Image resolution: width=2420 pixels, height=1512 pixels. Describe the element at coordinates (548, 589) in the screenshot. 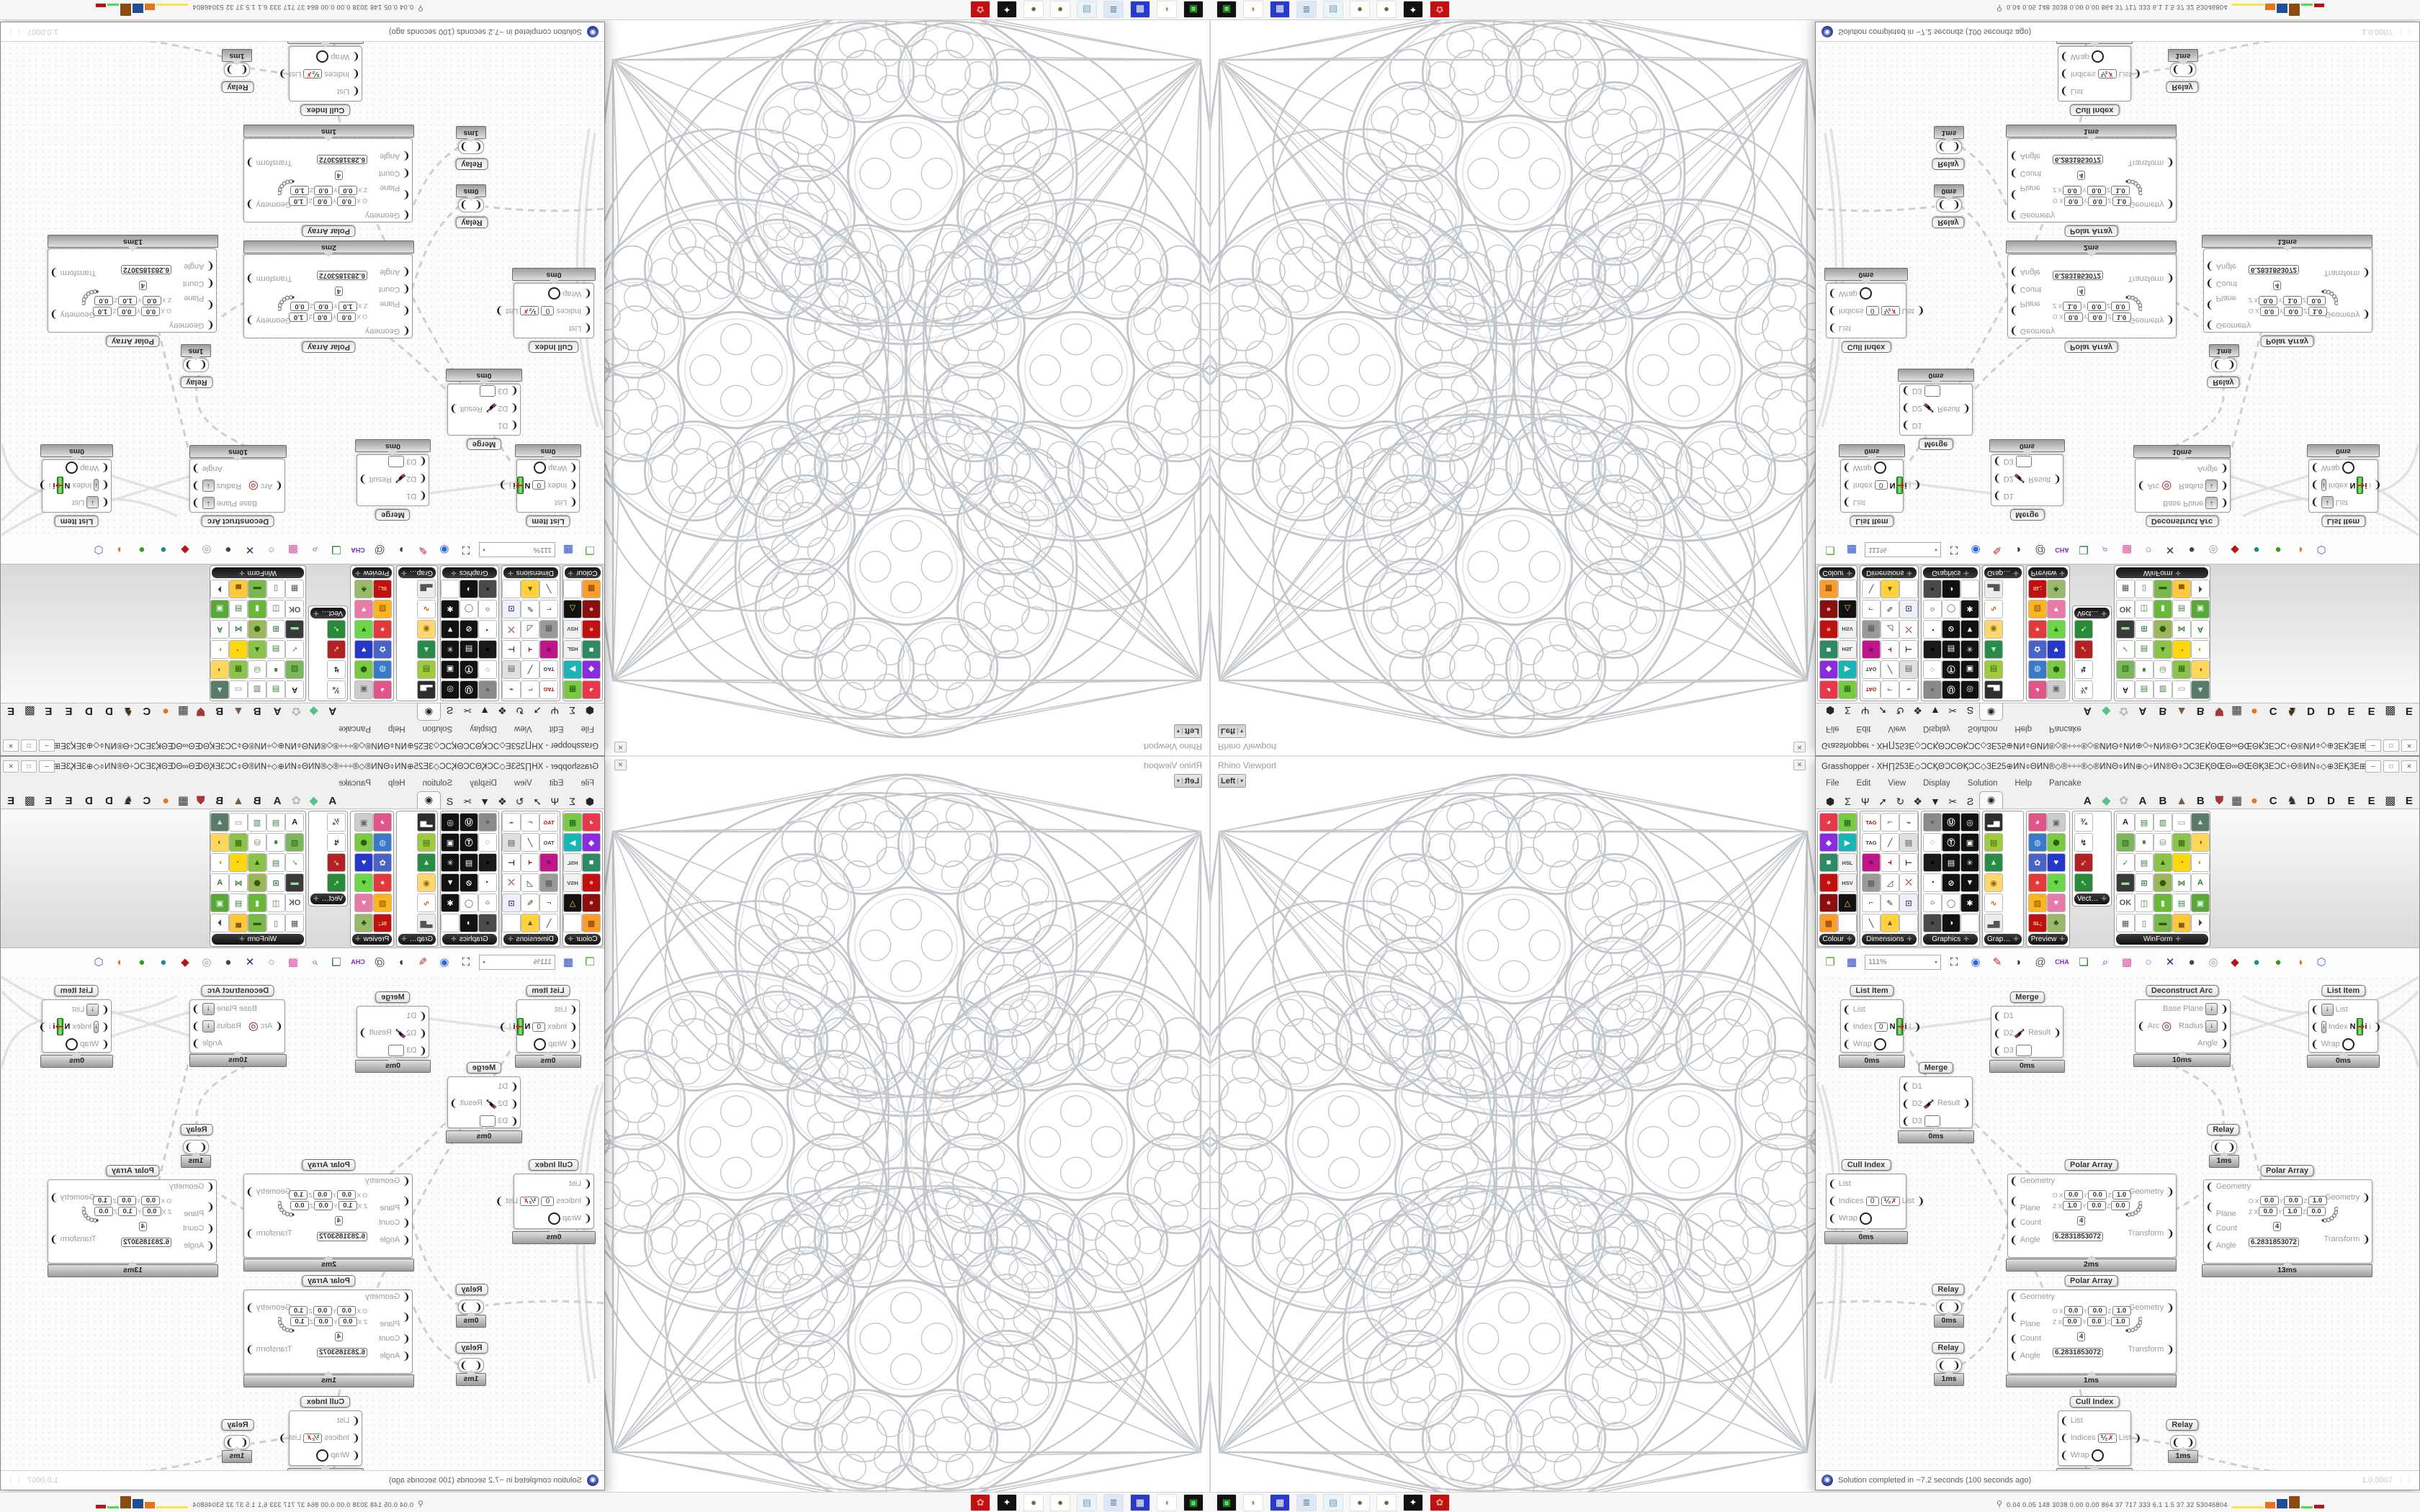

I see `component-icon: ╲` at that location.